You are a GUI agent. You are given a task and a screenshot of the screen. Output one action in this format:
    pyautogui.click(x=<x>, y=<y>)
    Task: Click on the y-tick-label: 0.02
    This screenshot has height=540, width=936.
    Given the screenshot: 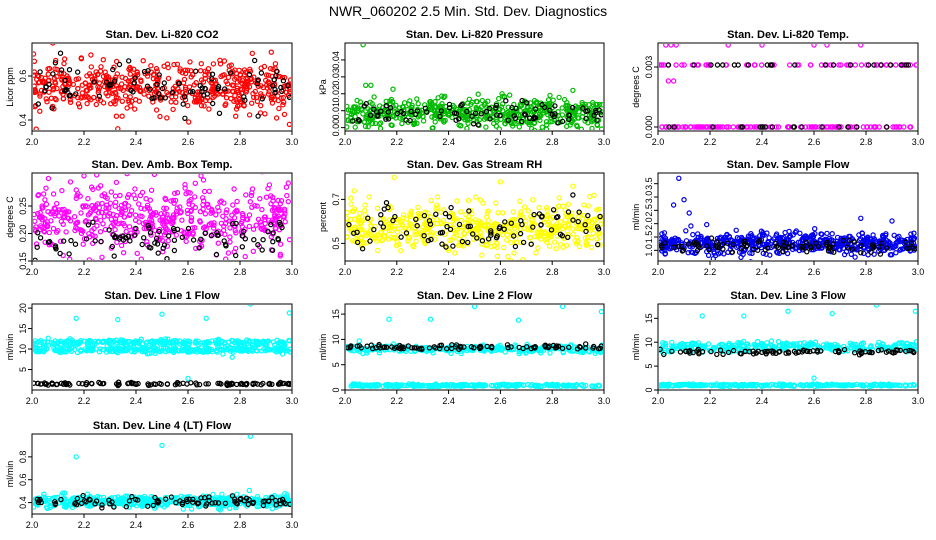 What is the action you would take?
    pyautogui.click(x=336, y=94)
    